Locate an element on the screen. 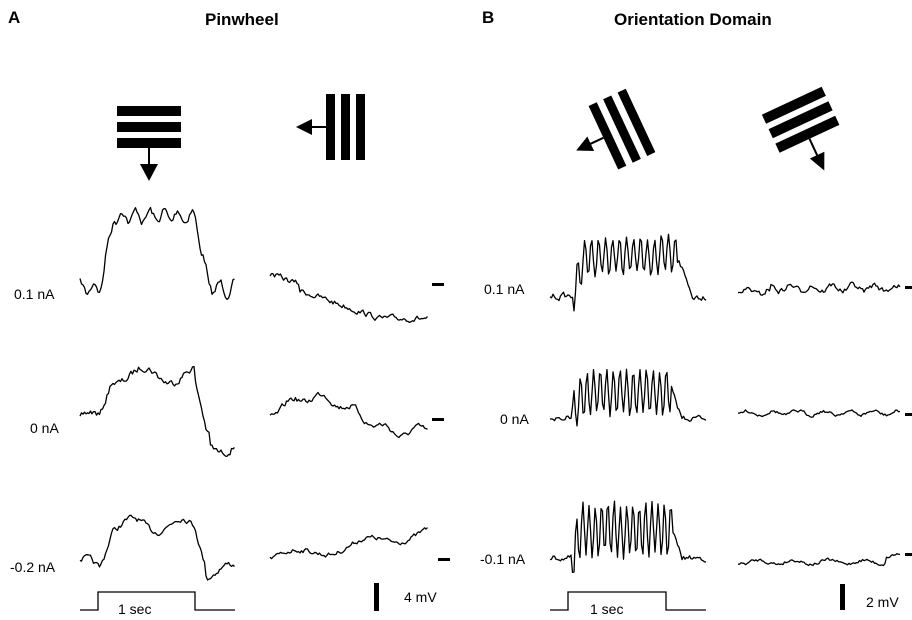 This screenshot has height=620, width=912. grating-icon-a-horizontal is located at coordinates (149, 143).